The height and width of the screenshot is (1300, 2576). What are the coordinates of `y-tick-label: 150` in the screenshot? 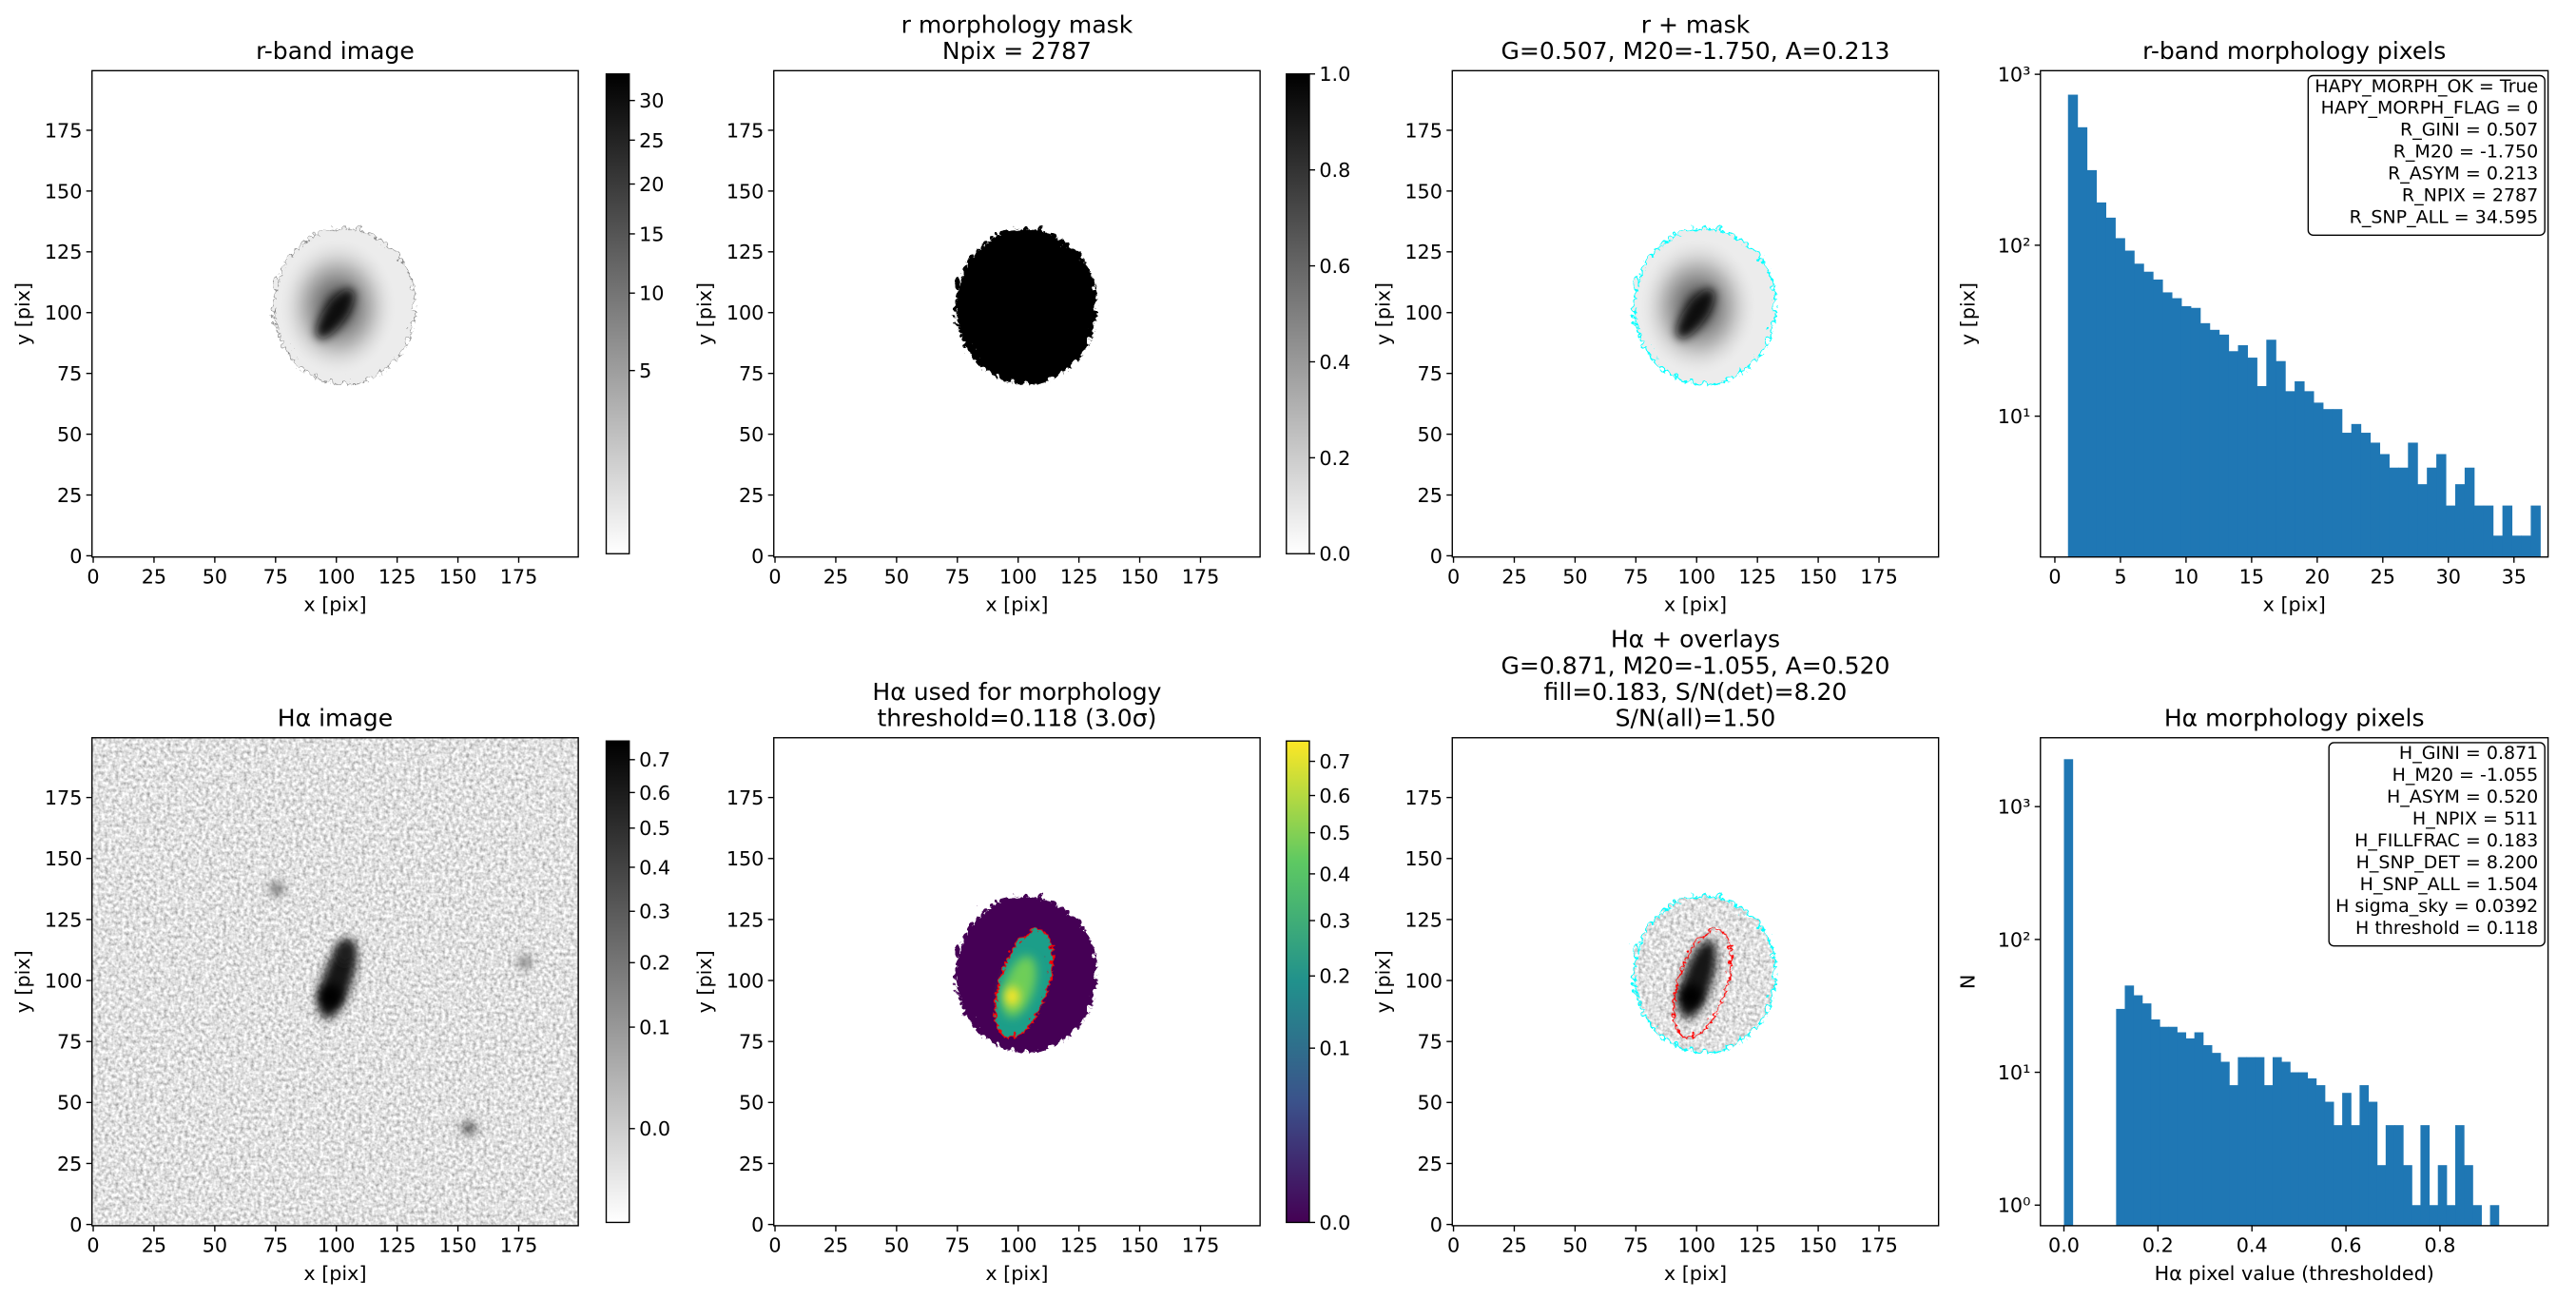 It's located at (745, 859).